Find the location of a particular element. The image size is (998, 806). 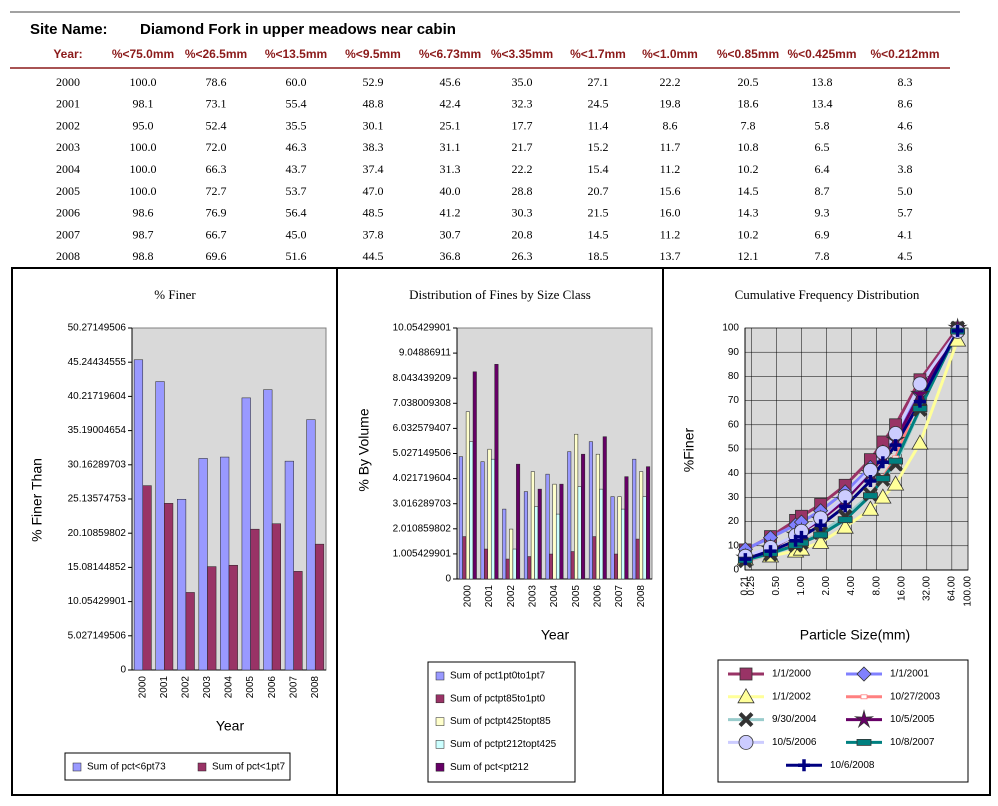

table-cell: 100.0 is located at coordinates (143, 169).